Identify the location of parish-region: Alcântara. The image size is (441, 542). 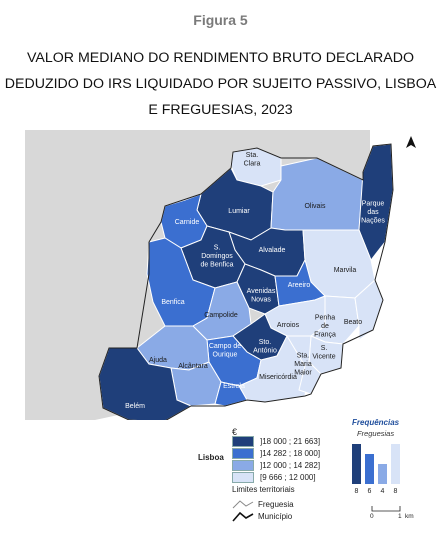
(196, 384).